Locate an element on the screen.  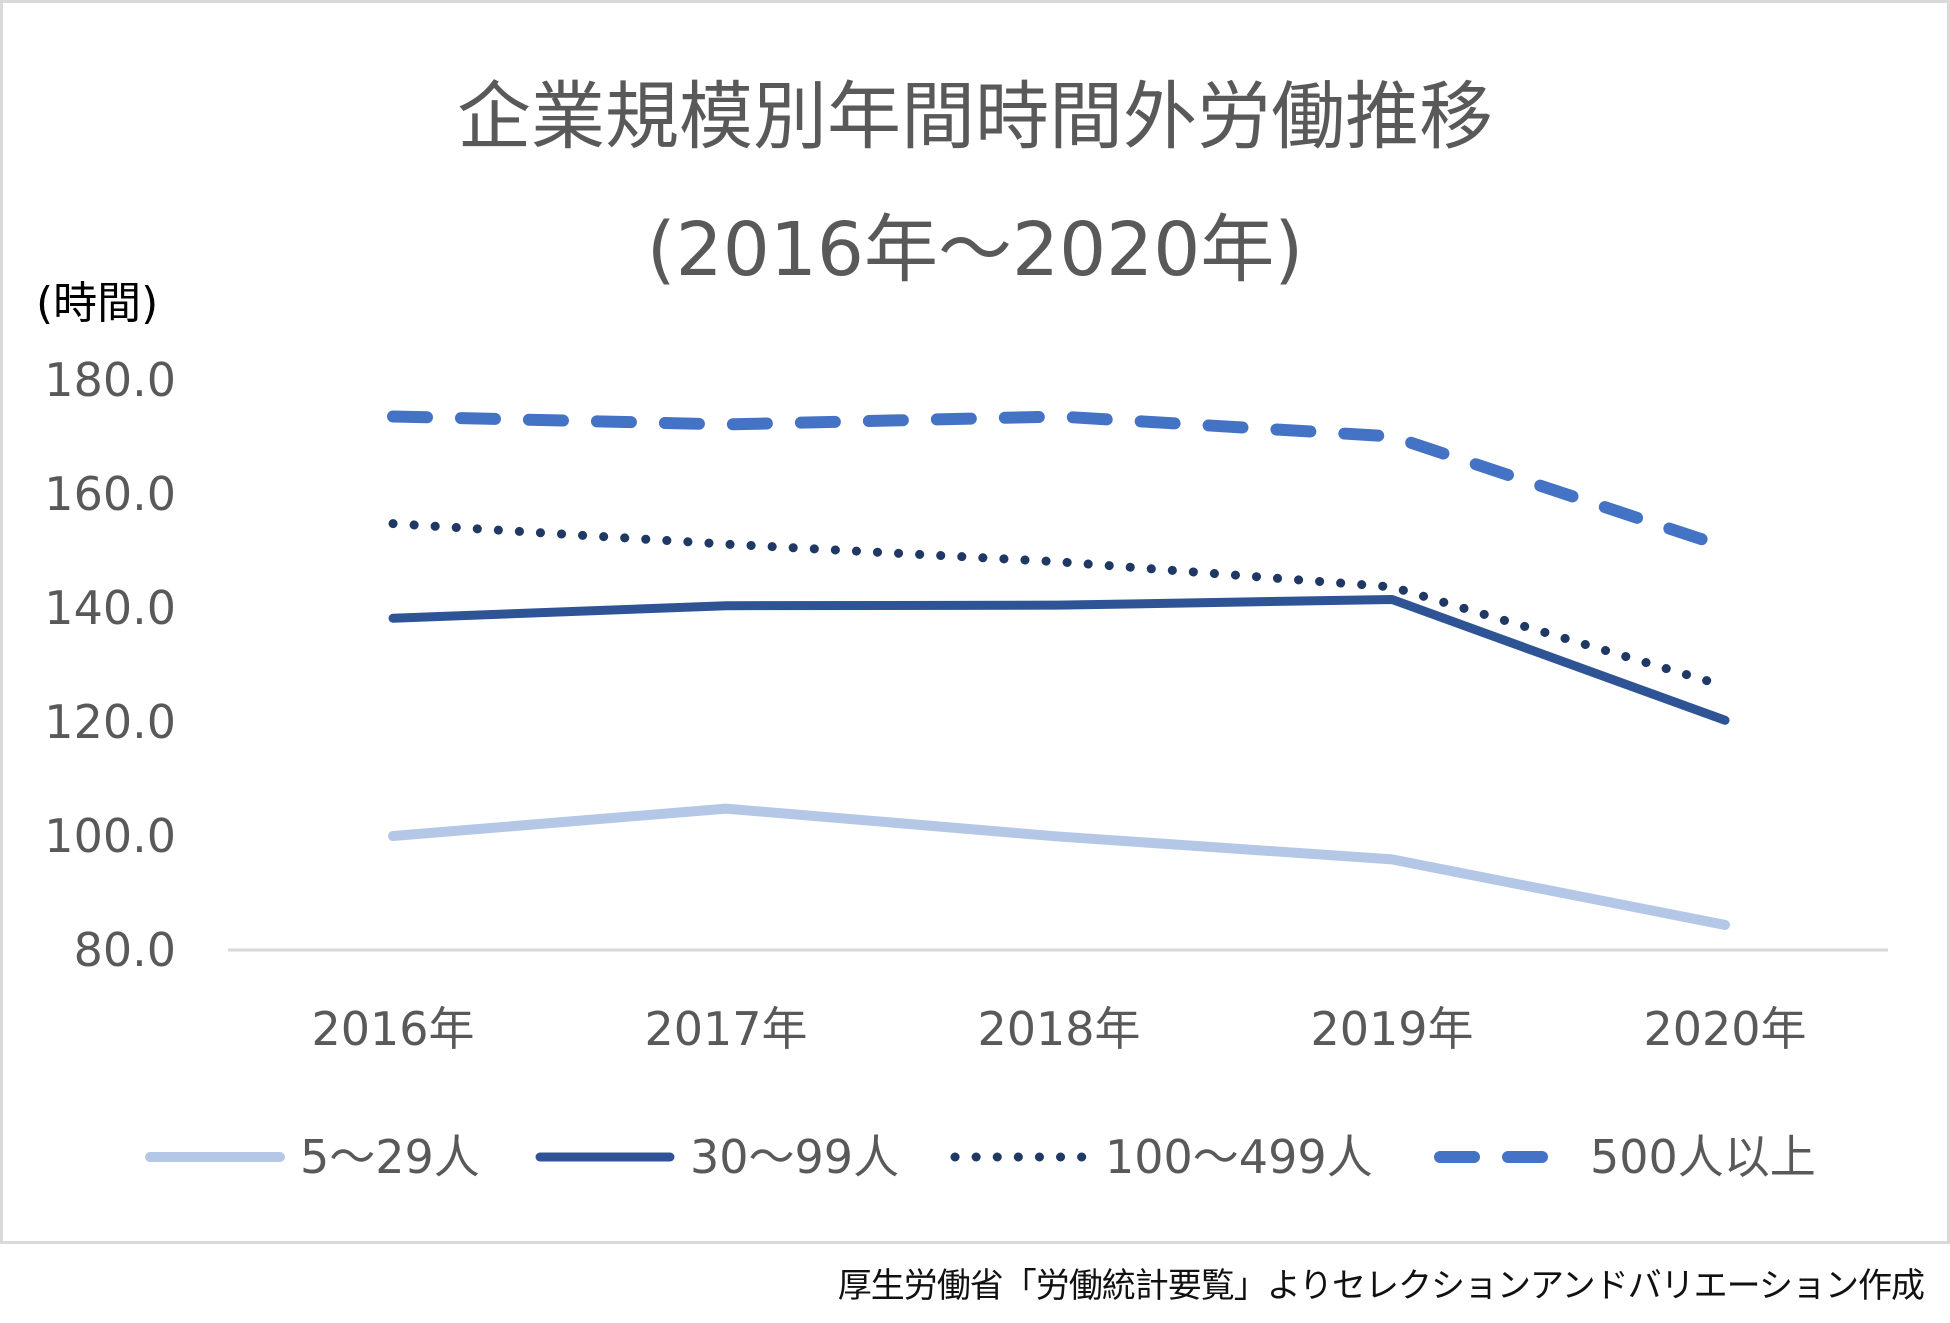
x-tick-label: 2020年 is located at coordinates (1724, 1029).